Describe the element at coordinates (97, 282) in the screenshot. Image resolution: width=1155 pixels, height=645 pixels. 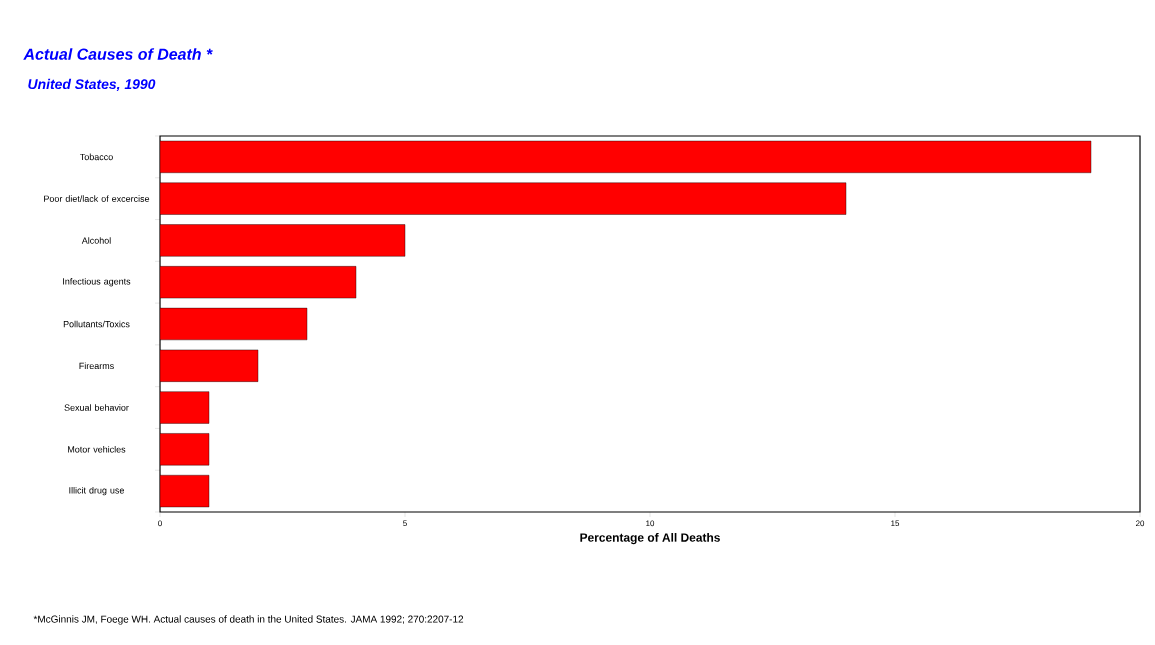
I see `y-tick-label: Infectious agents` at that location.